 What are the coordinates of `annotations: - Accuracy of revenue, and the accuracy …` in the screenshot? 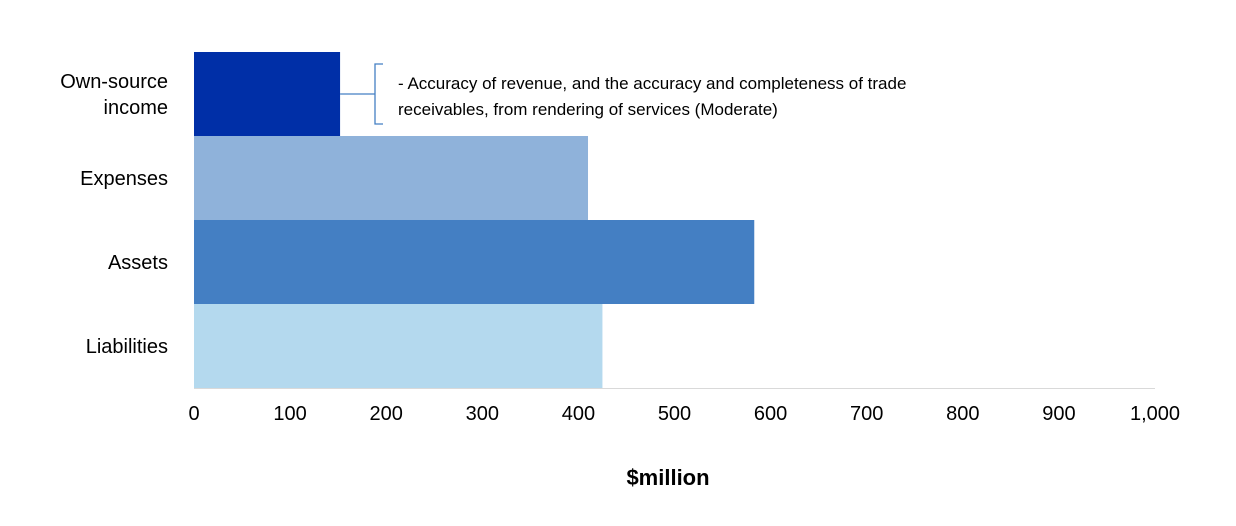 It's located at (623, 94).